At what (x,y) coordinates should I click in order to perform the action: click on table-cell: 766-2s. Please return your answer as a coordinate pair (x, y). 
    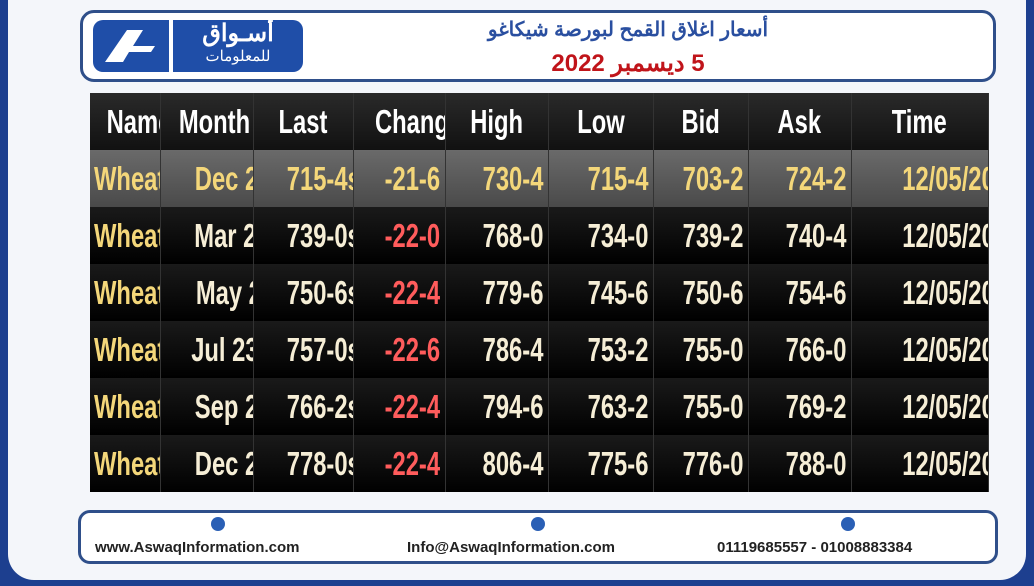
    Looking at the image, I should click on (303, 406).